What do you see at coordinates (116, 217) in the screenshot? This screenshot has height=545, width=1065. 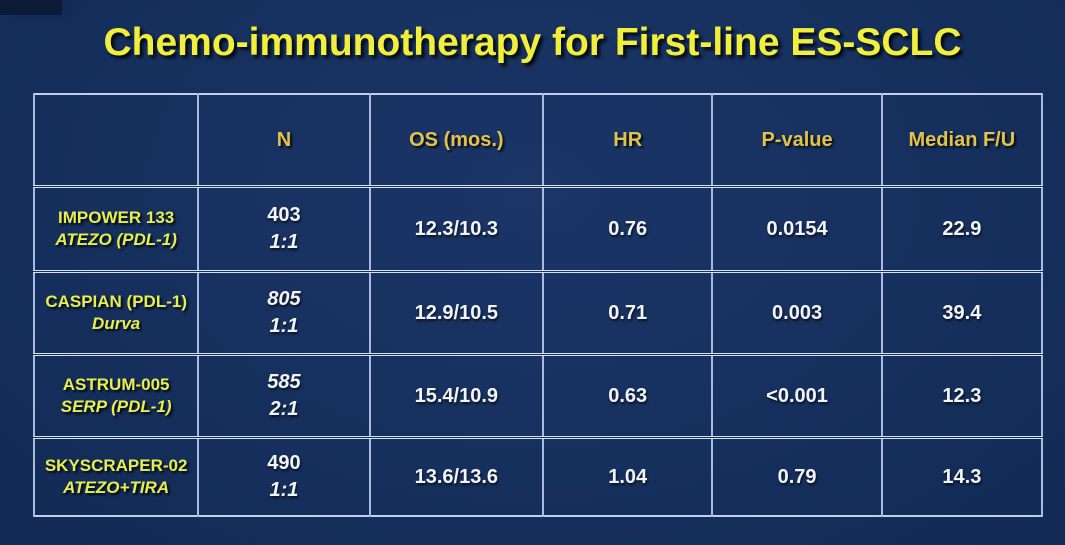 I see `study-name: IMPOWER 133` at bounding box center [116, 217].